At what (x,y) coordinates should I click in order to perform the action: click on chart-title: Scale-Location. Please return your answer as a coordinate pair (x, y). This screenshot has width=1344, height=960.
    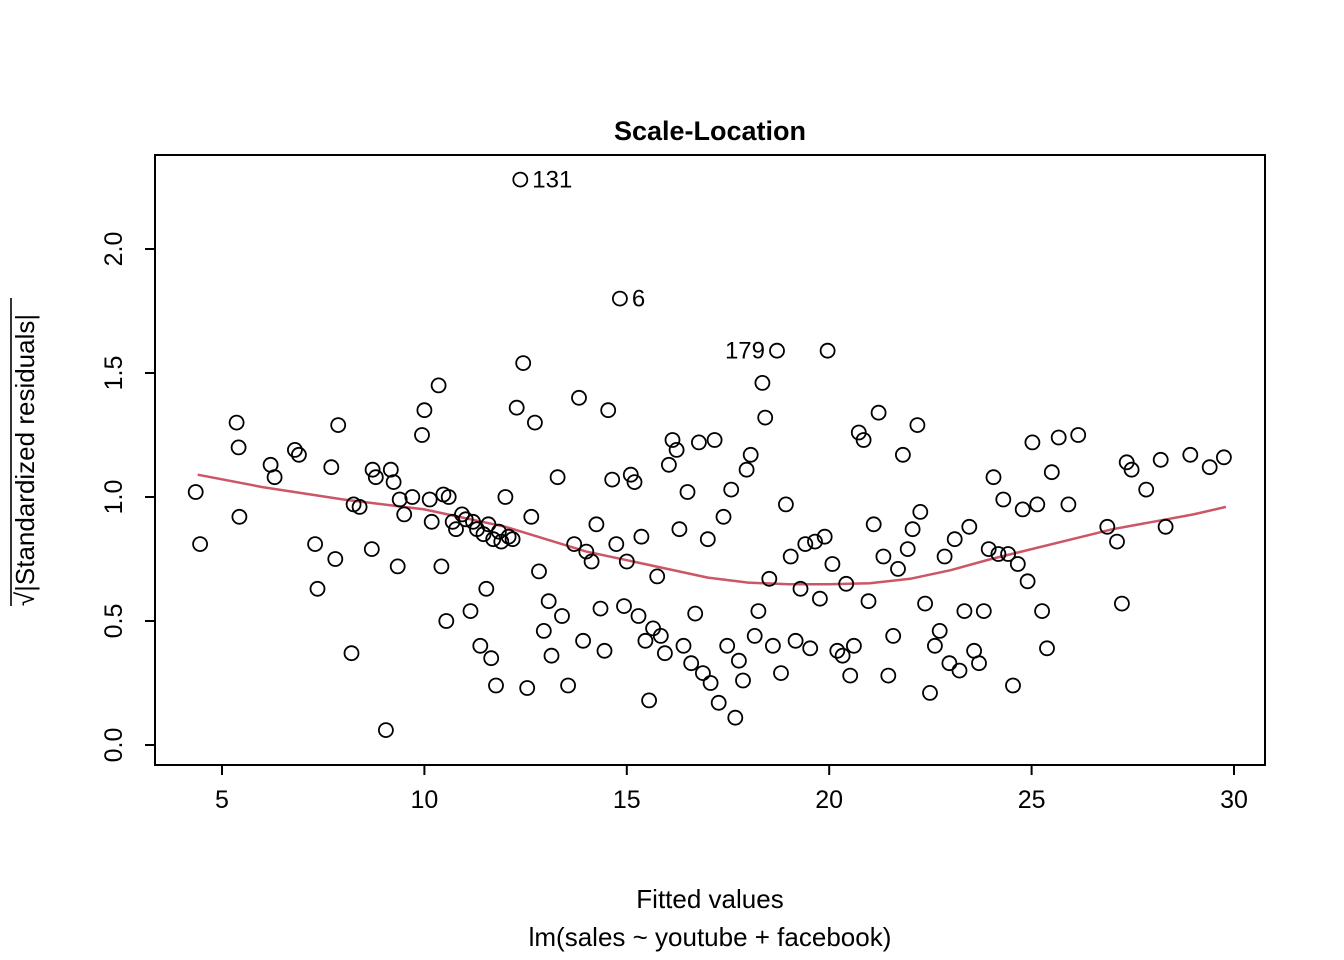
    Looking at the image, I should click on (710, 131).